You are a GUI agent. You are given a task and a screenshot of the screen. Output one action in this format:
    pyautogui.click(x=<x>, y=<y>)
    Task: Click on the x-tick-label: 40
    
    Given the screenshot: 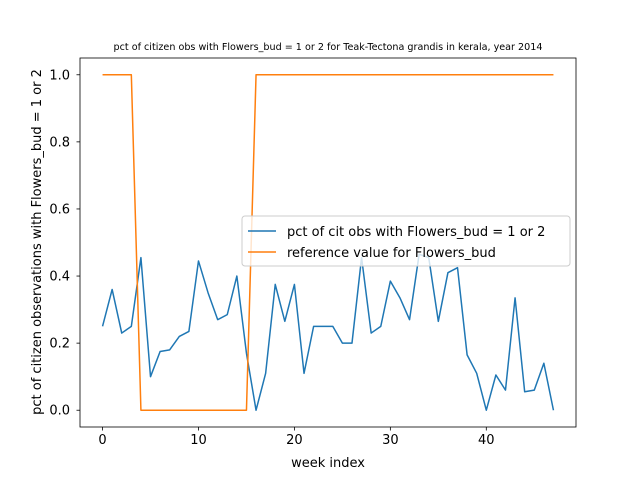 What is the action you would take?
    pyautogui.click(x=486, y=440)
    